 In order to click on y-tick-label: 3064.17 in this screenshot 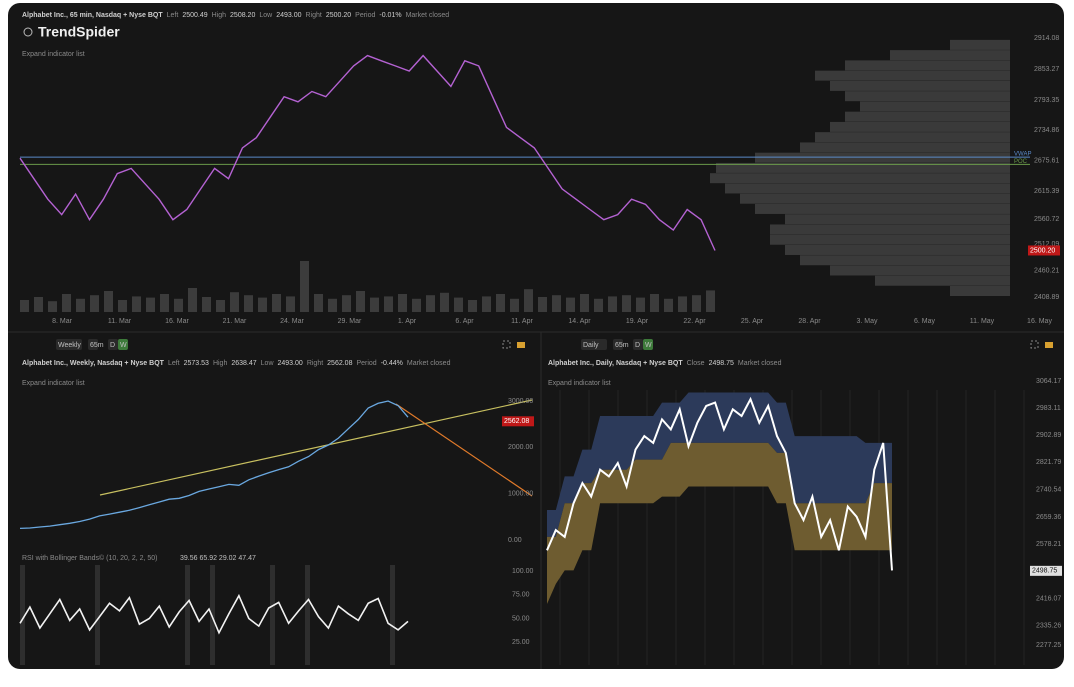, I will do `click(1048, 381)`.